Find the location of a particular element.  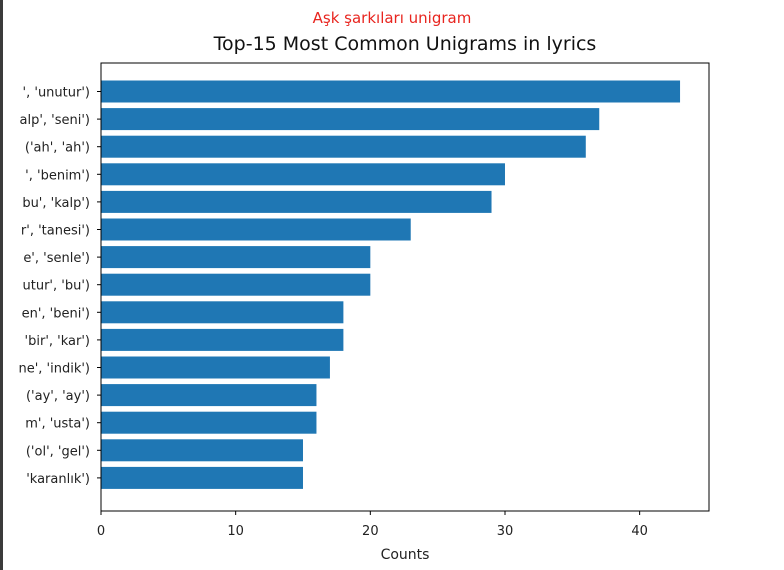

y-tick-label: ('ay', 'ay') is located at coordinates (58, 396).